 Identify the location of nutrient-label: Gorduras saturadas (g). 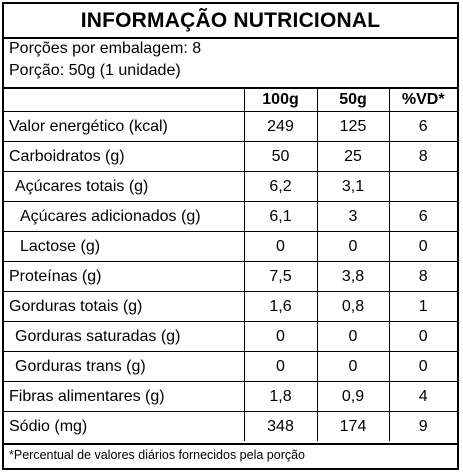
(124, 336).